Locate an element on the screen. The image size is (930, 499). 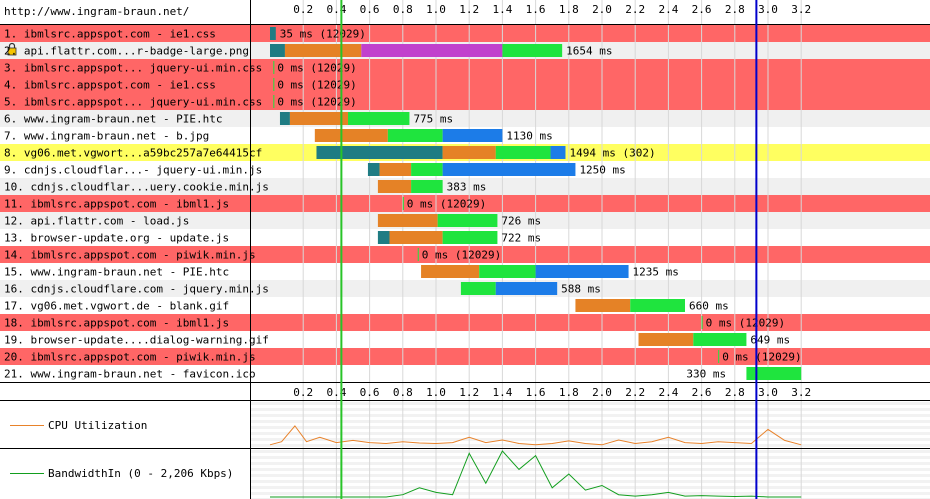
request-label: 5. ibmlsrc.appspot... jquery-ui.min.css is located at coordinates (133, 102).